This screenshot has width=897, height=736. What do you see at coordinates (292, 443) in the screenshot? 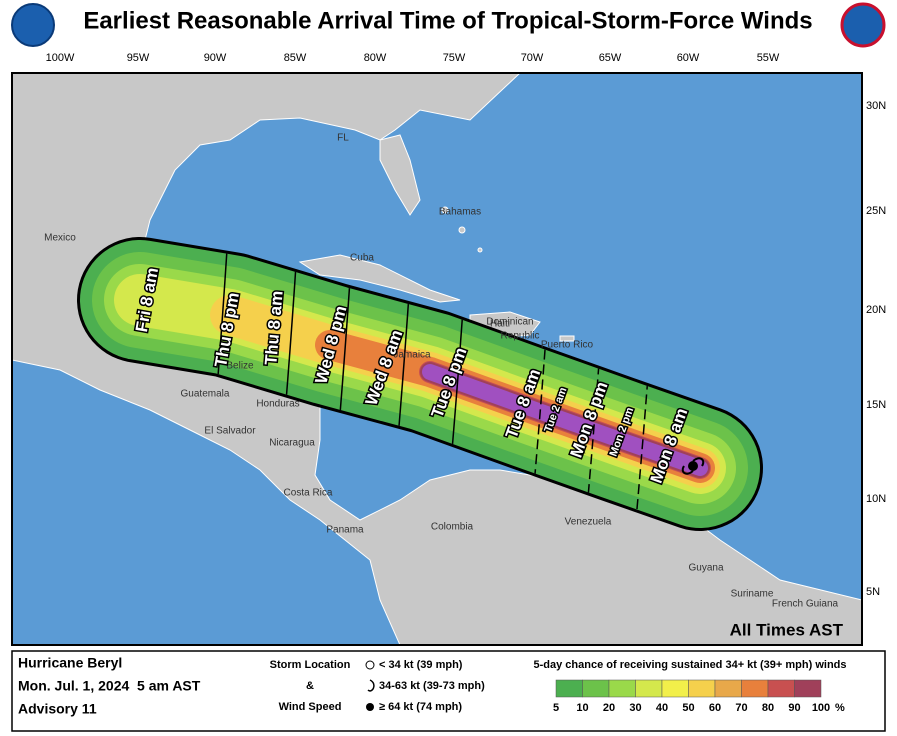
I see `place-label: Nicaragua` at bounding box center [292, 443].